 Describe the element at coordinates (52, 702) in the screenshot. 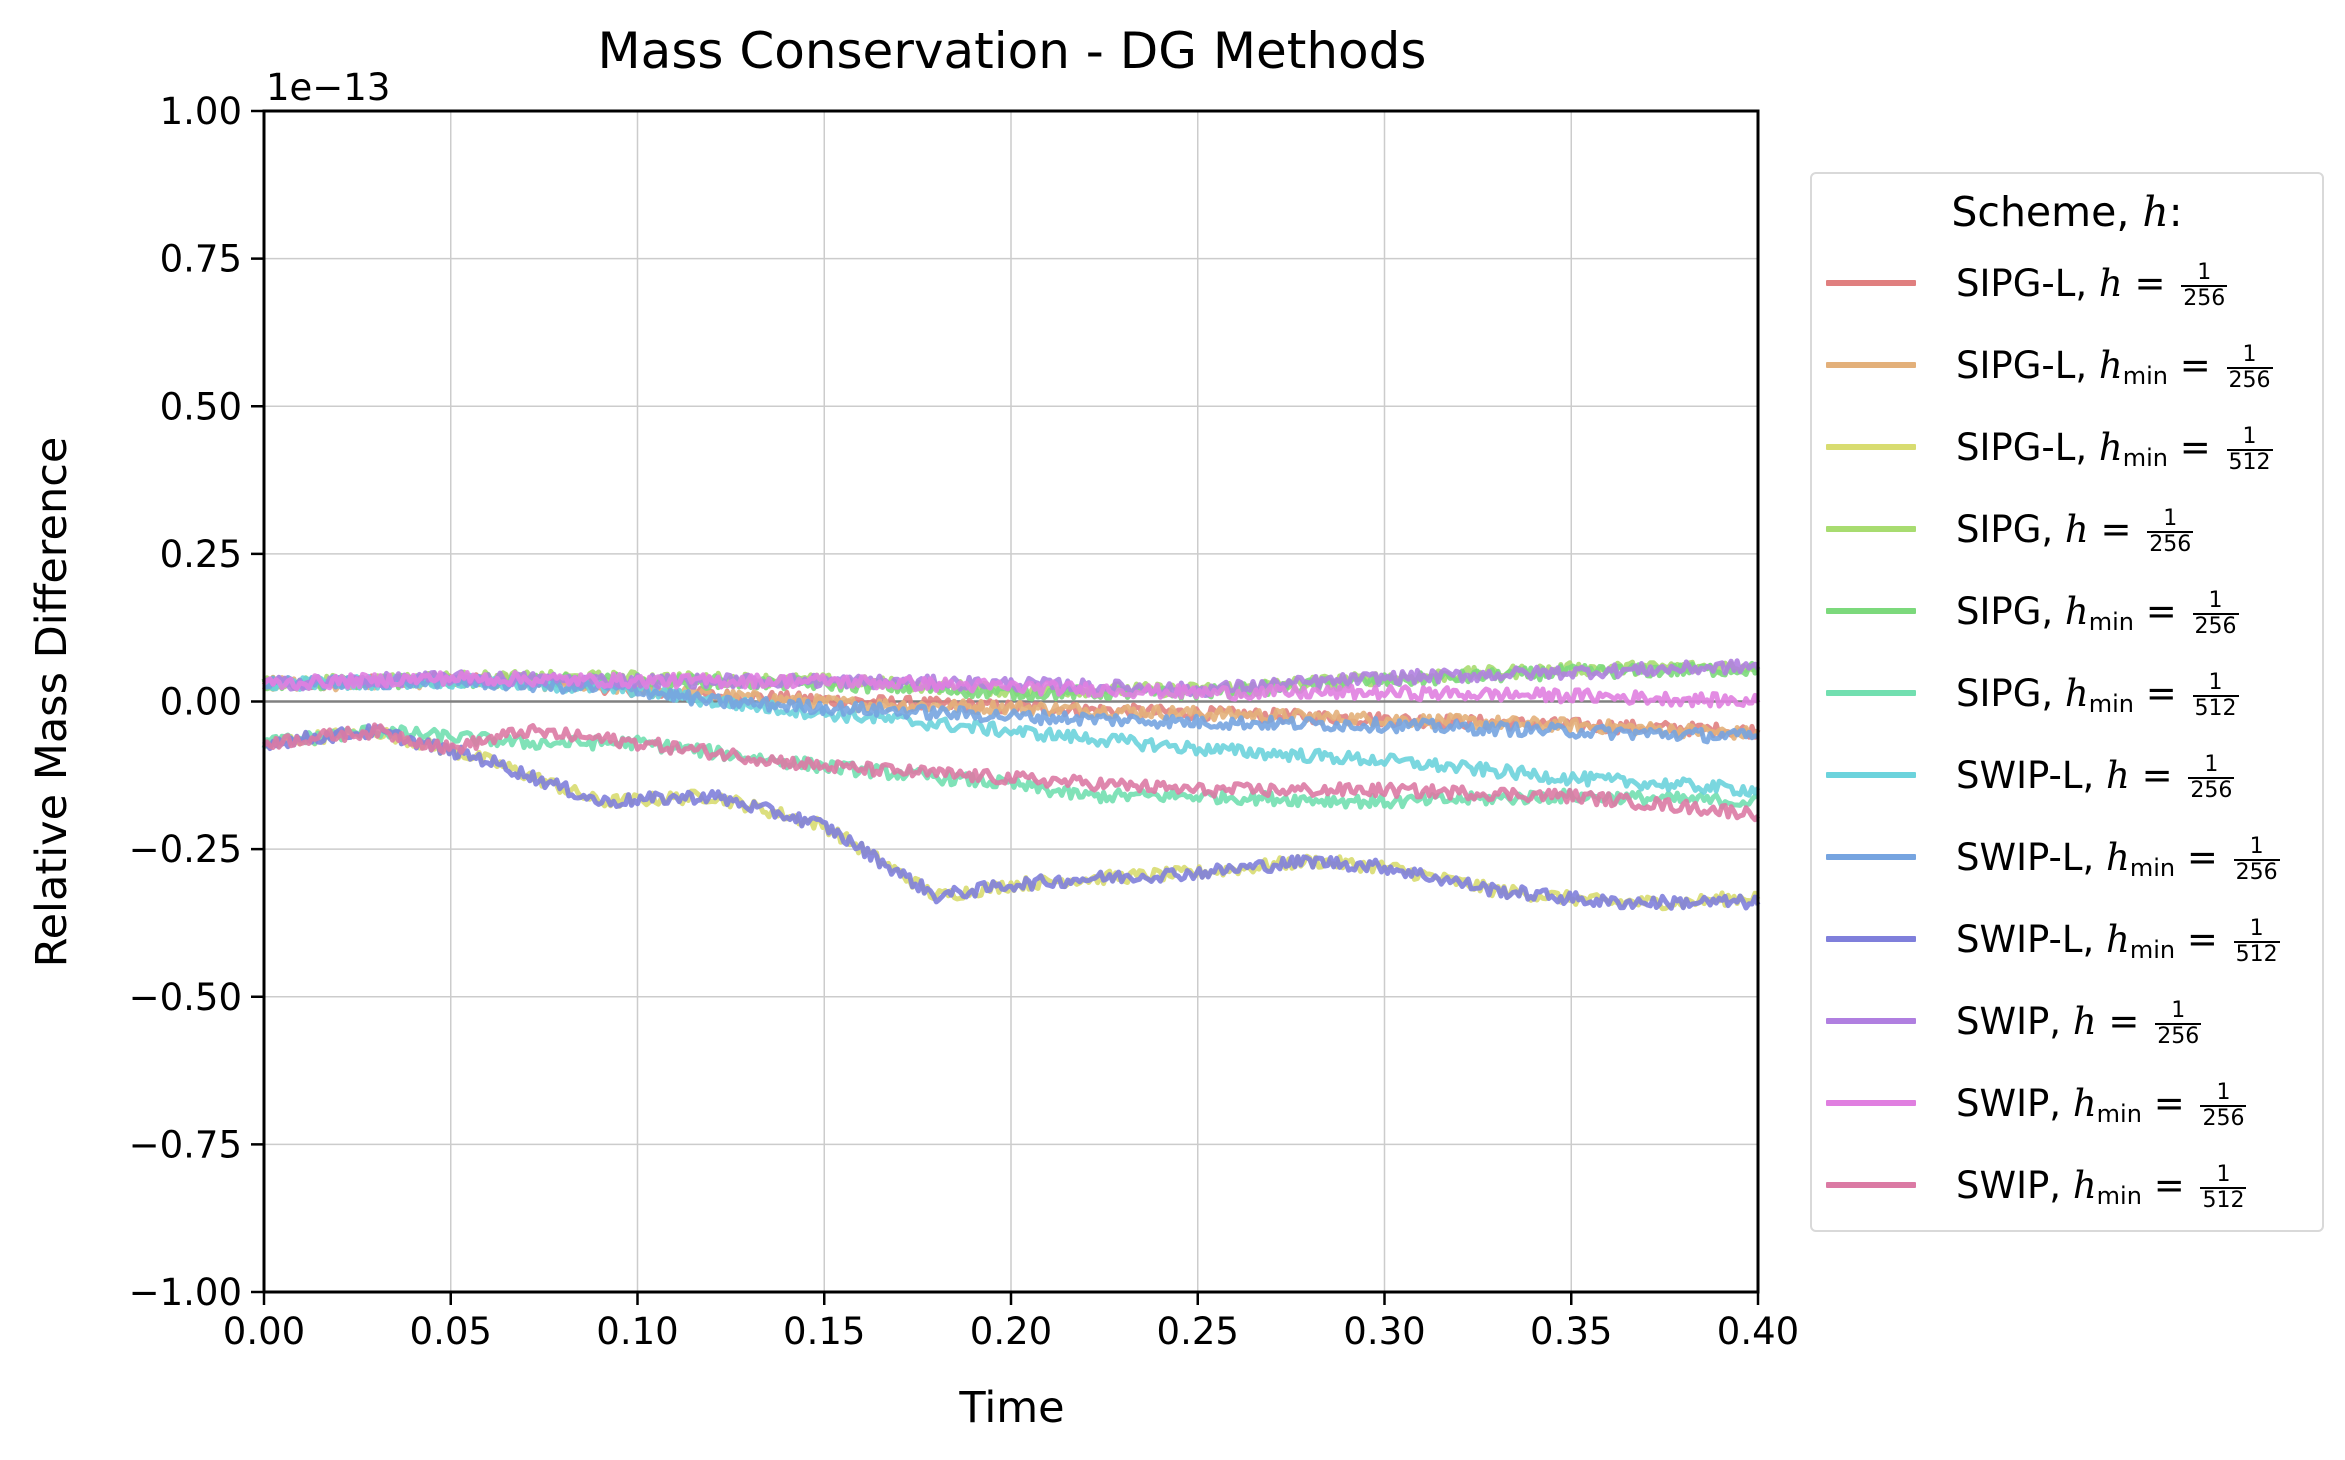

I see `y-axis-label: Relative Mass Difference` at that location.